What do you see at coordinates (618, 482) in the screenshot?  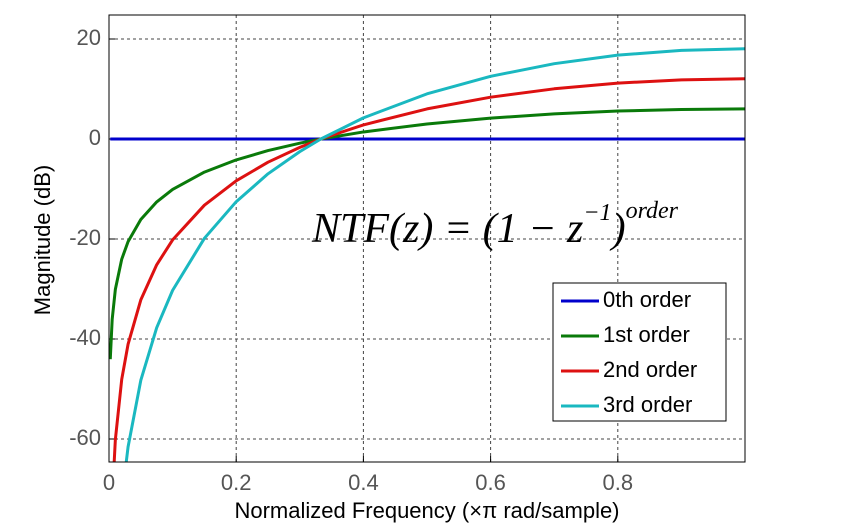 I see `x-tick-label: 0.8` at bounding box center [618, 482].